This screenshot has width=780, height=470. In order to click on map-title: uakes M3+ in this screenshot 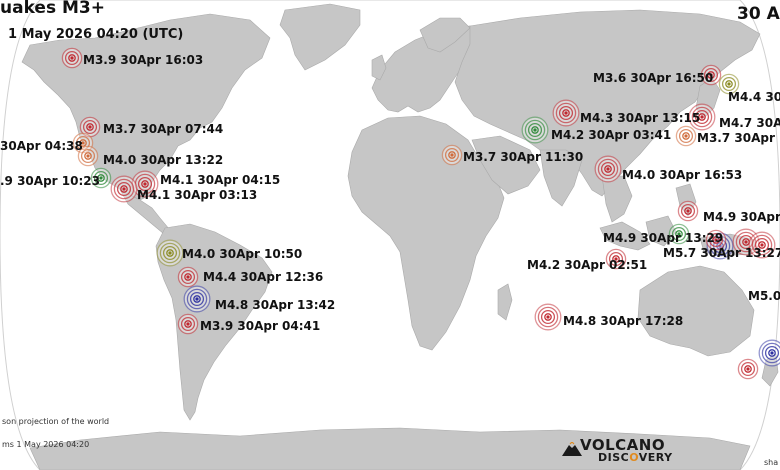, I will do `click(52, 9)`.